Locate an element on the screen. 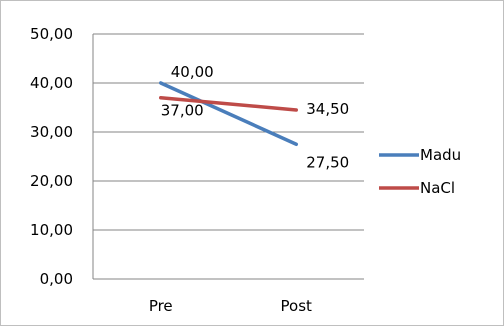  y-tick-label: 20,00 is located at coordinates (51, 181).